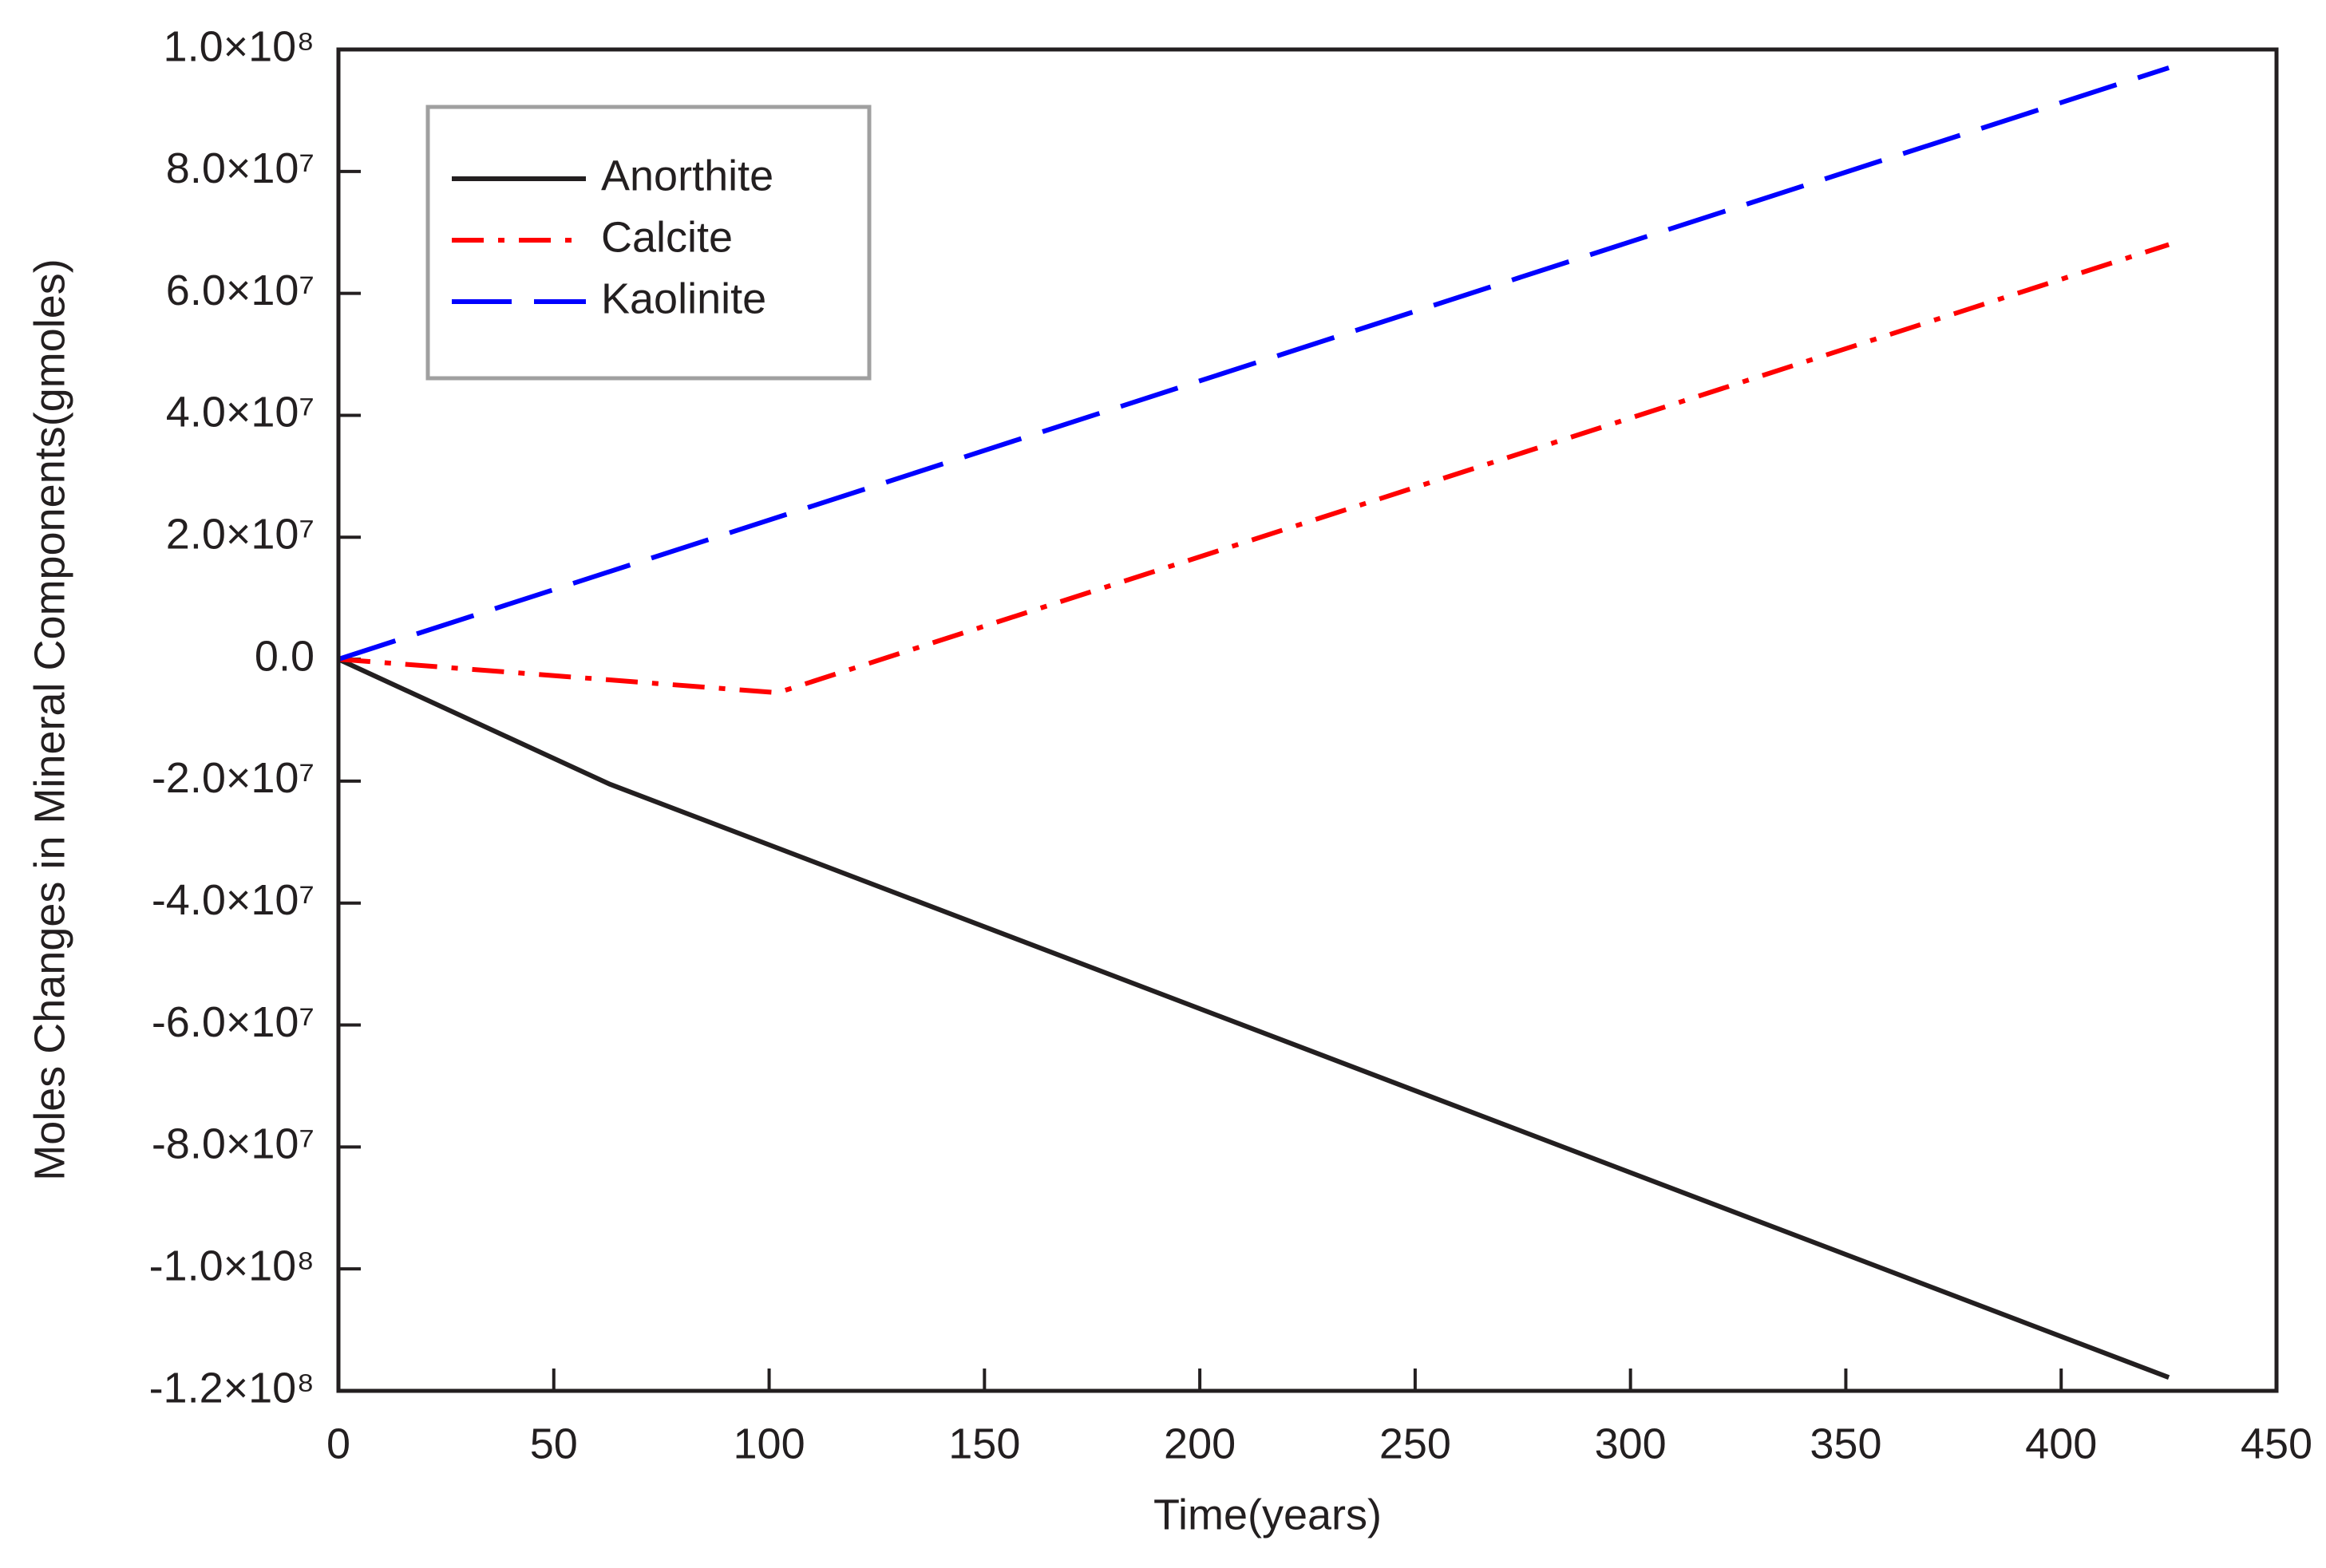 The width and height of the screenshot is (2326, 1568). What do you see at coordinates (1200, 1443) in the screenshot?
I see `x-tick-label: 200` at bounding box center [1200, 1443].